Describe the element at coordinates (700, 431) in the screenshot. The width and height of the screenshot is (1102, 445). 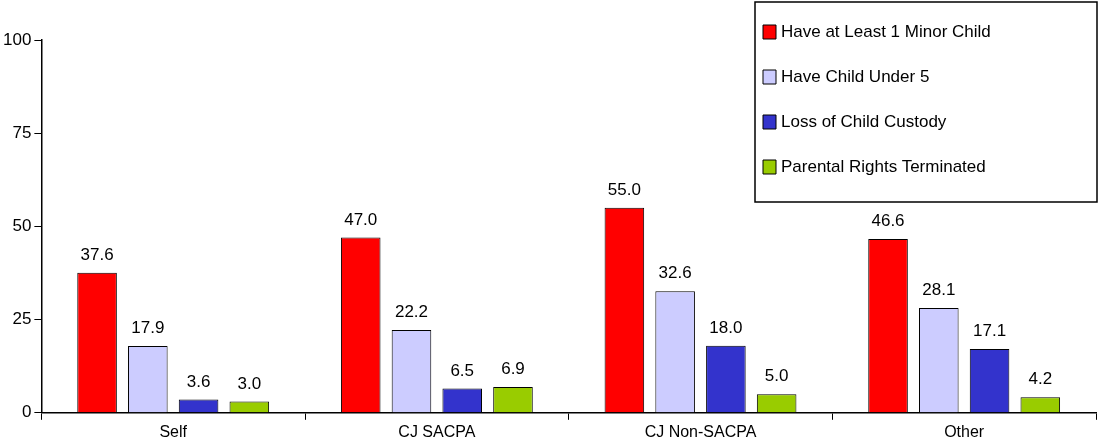
I see `x-tick-label: CJ Non-SACPA` at that location.